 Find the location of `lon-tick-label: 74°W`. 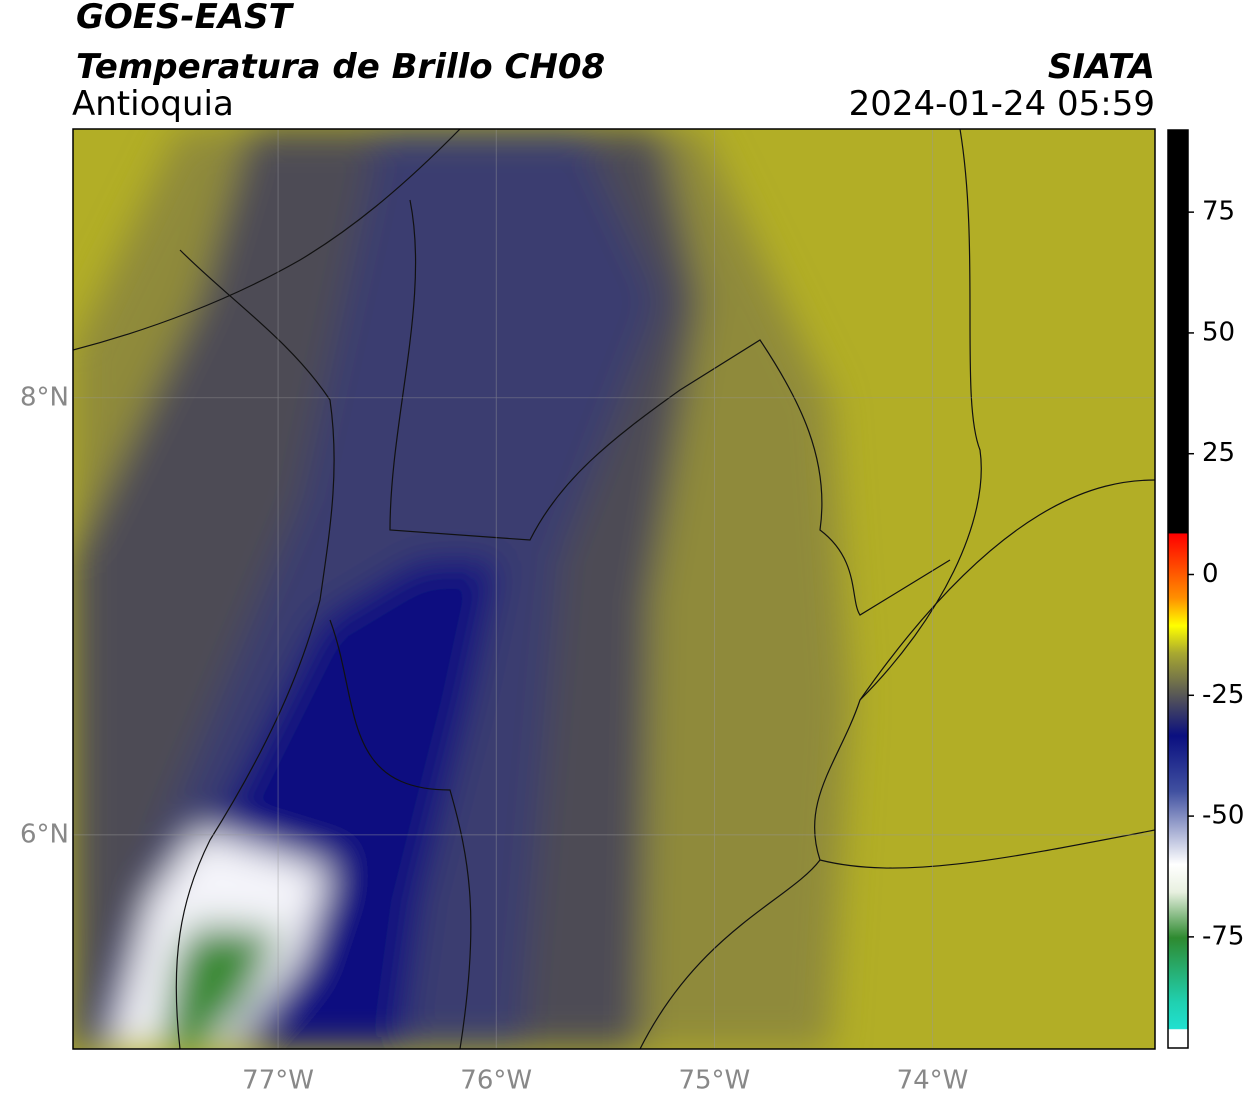

lon-tick-label: 74°W is located at coordinates (933, 1081).